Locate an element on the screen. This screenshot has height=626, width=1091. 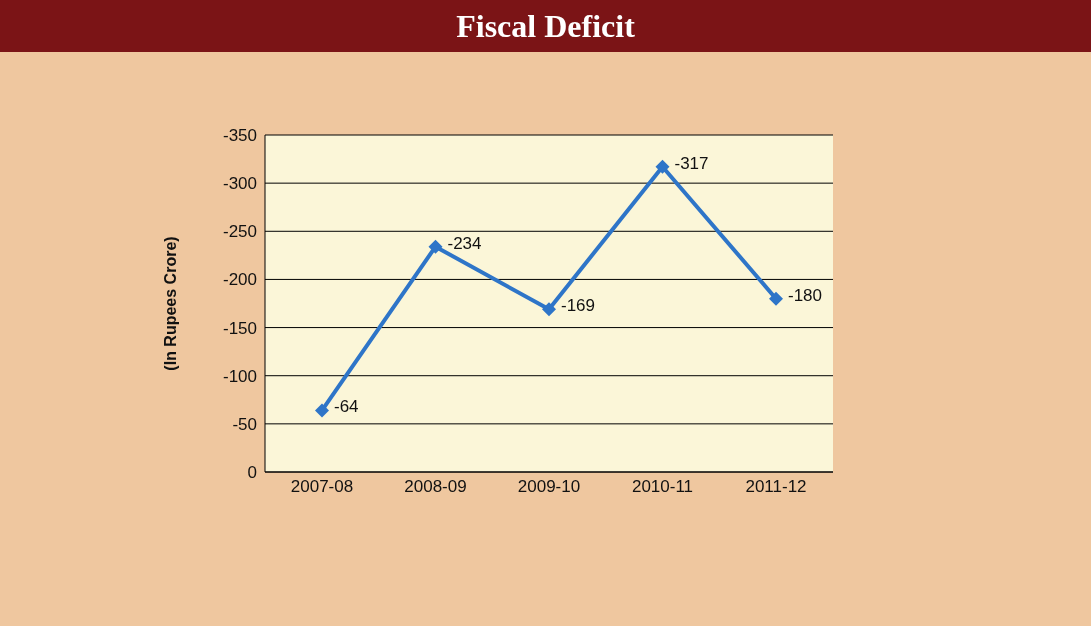
y-tick-label: -250 is located at coordinates (239, 232).